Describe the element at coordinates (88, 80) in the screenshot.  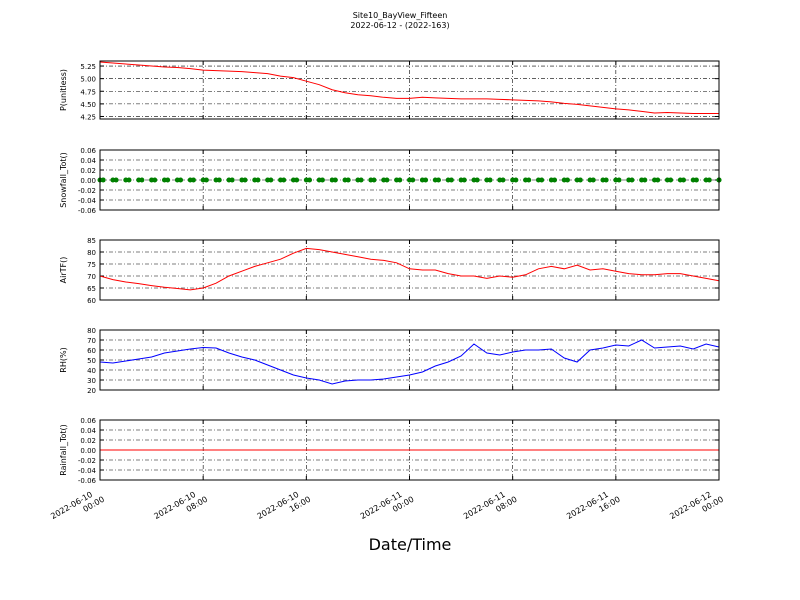
I see `y-tick-label: 5.00` at that location.